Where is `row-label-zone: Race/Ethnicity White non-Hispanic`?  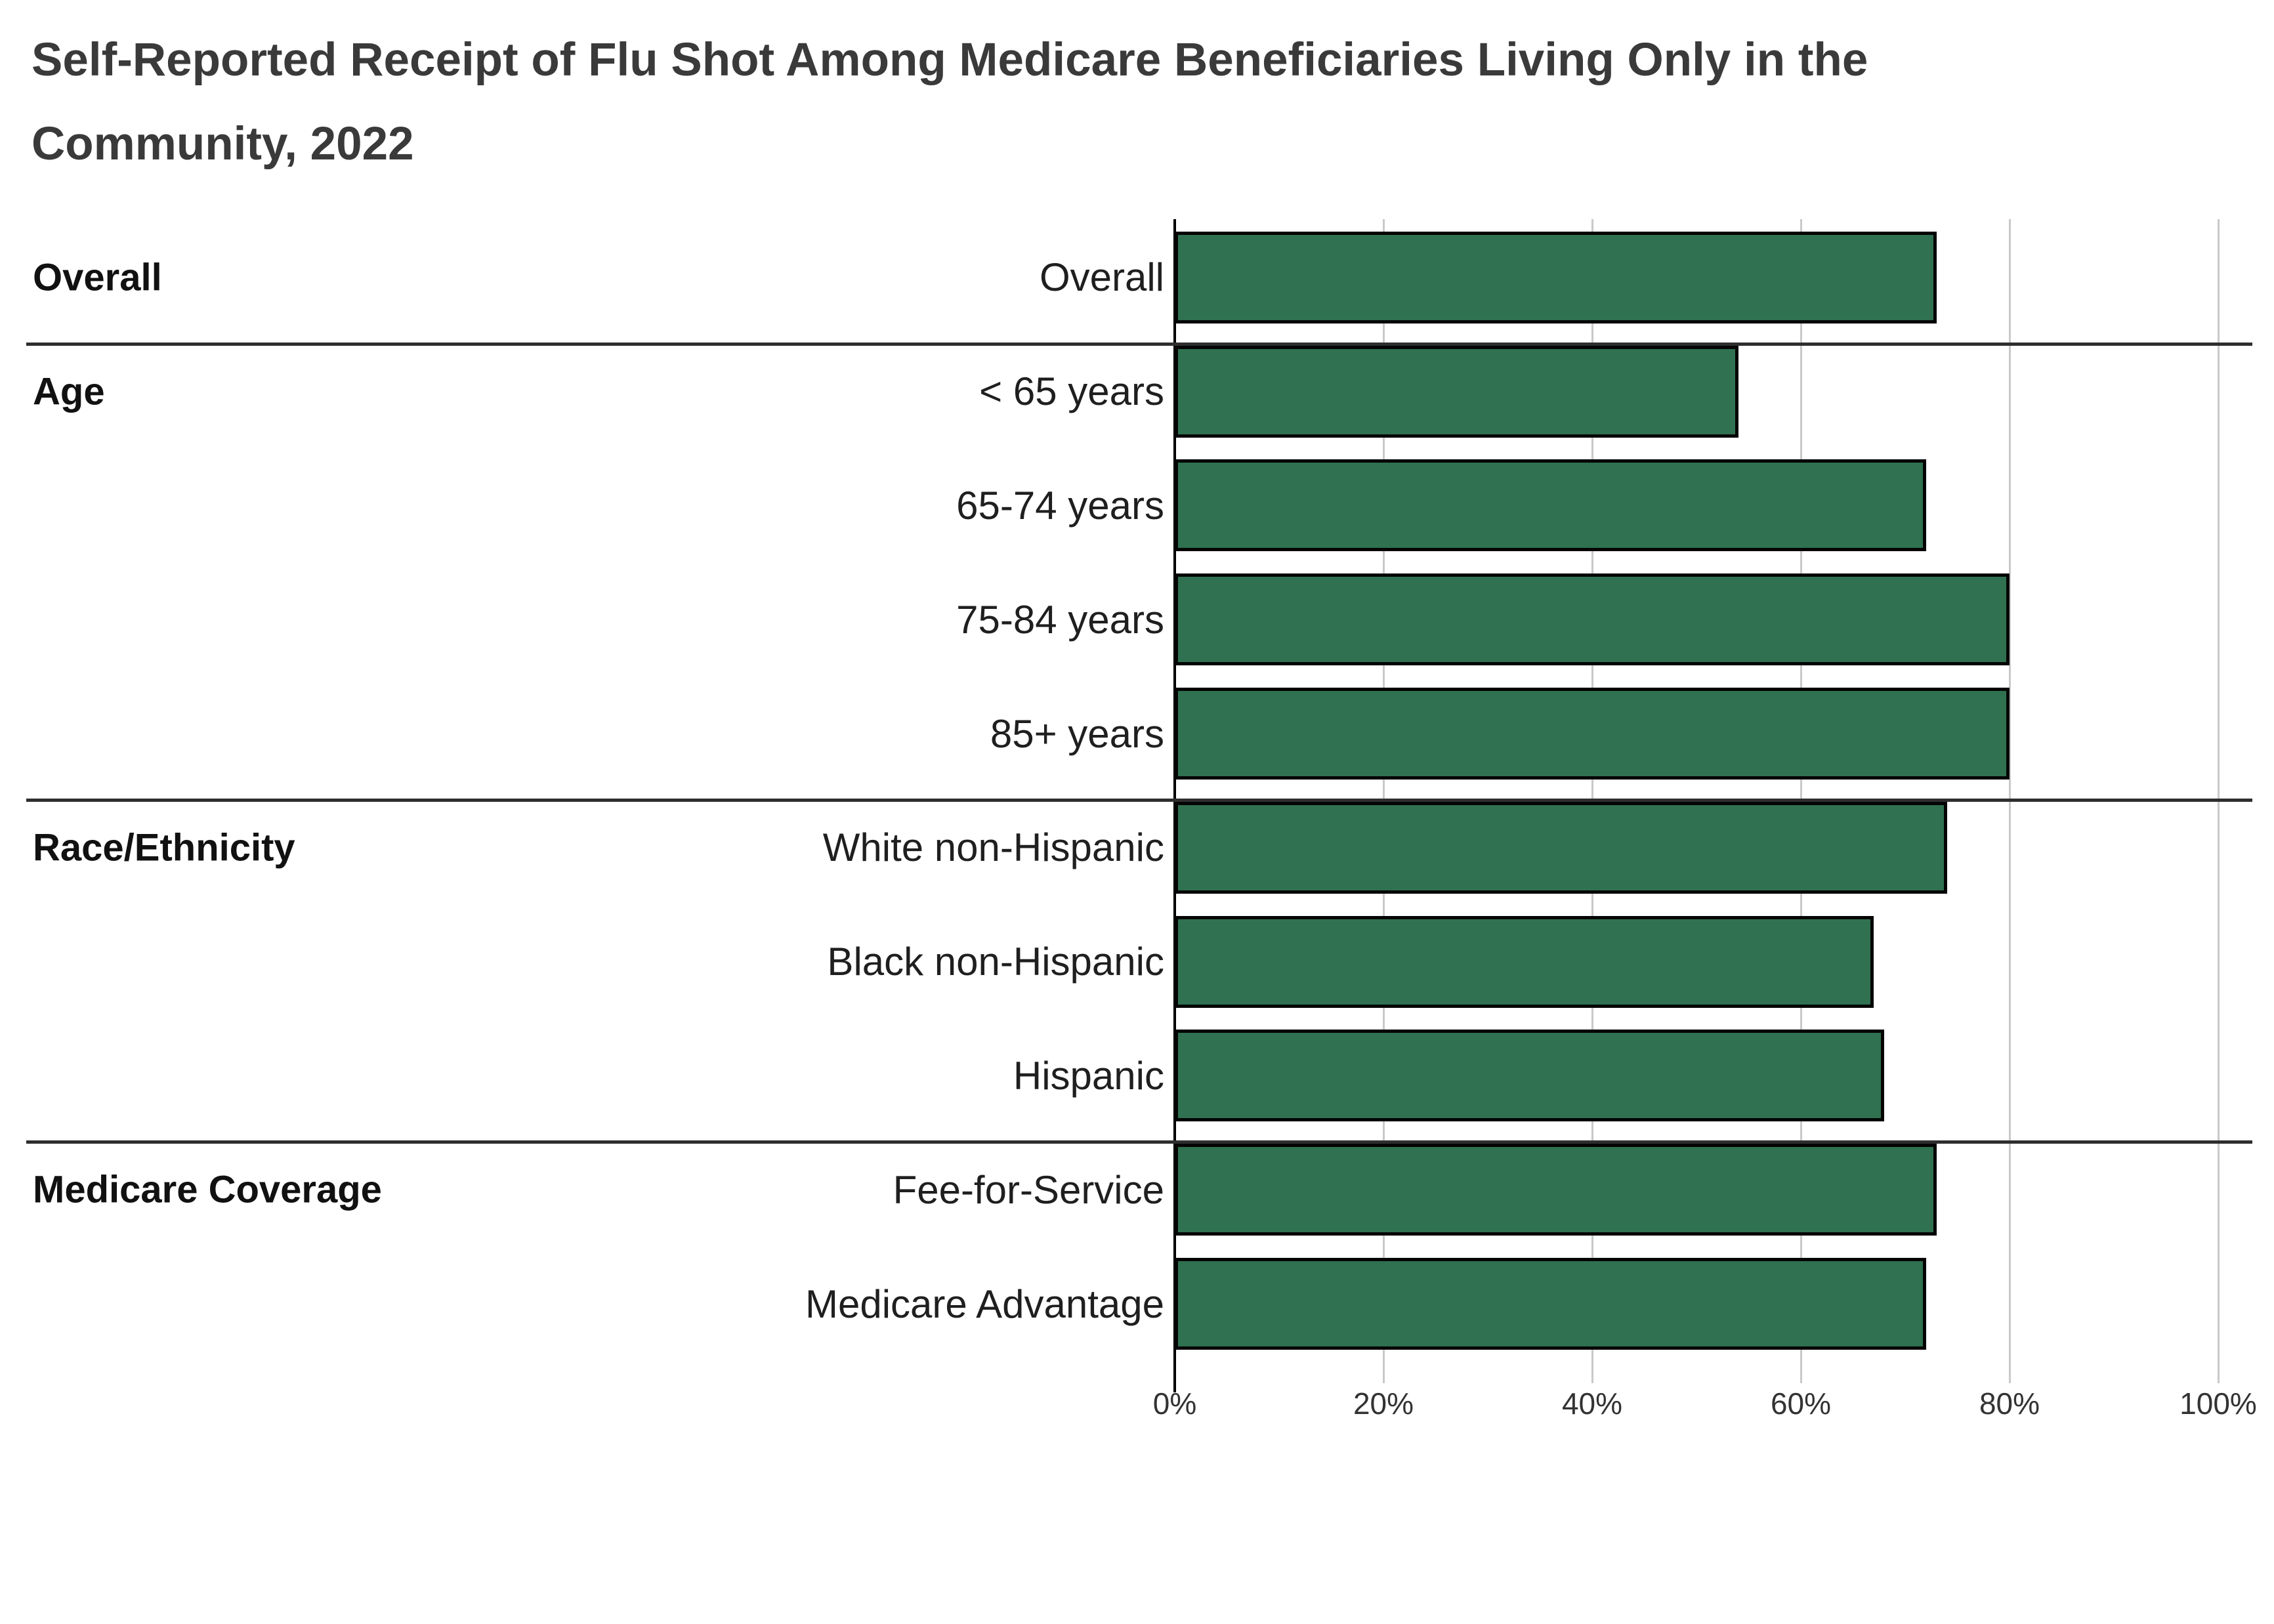
row-label-zone: Race/Ethnicity White non-Hispanic is located at coordinates (600, 848).